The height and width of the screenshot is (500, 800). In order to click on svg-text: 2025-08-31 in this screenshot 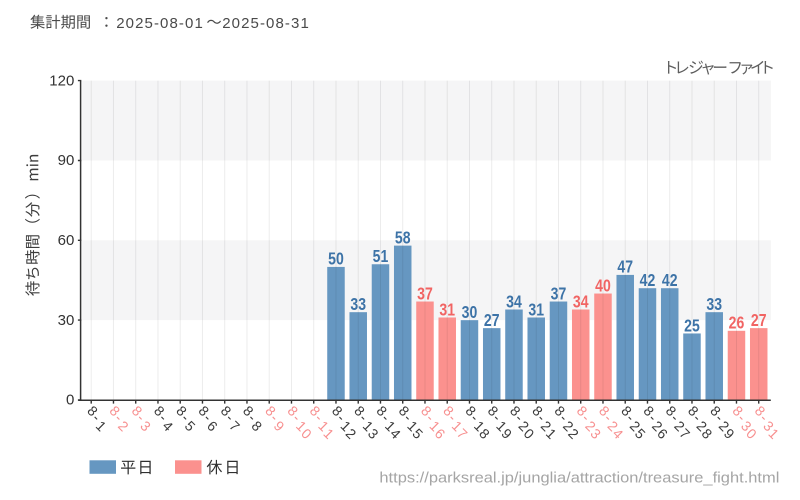, I will do `click(266, 23)`.